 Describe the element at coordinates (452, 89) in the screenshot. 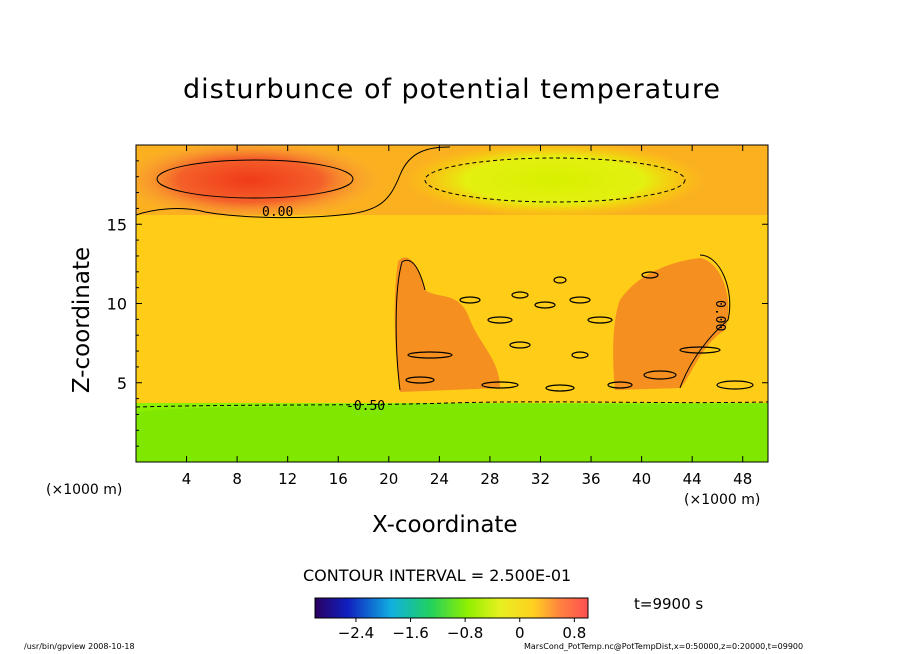

I see `chart-title: disturbunce of potential temperature` at that location.